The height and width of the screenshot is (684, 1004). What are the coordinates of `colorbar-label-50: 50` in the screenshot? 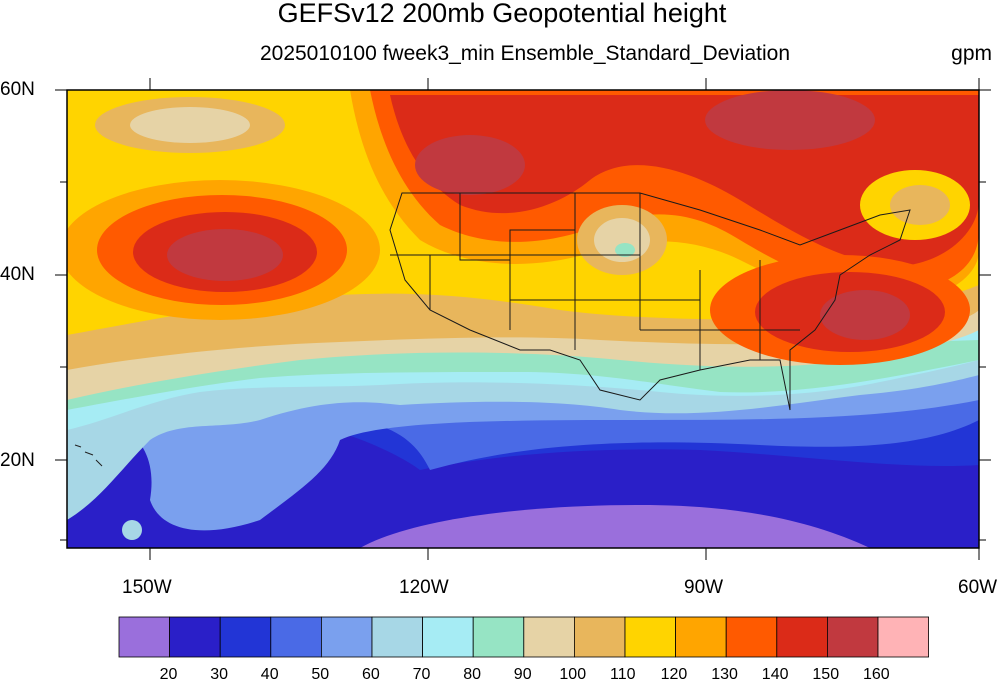 It's located at (320, 674).